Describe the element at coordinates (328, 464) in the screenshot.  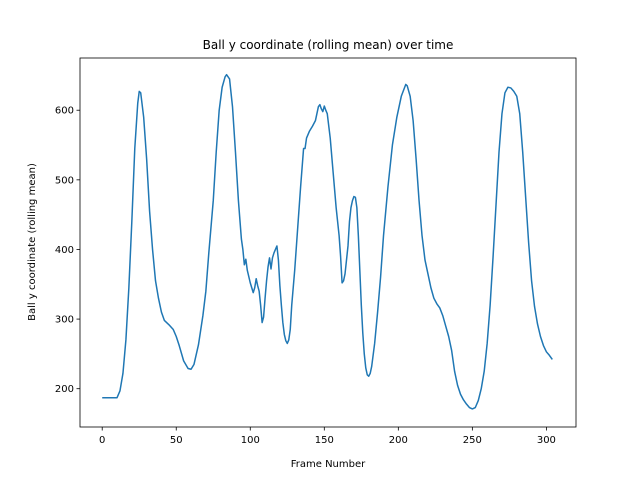
I see `x-axis-title: Frame Number` at that location.